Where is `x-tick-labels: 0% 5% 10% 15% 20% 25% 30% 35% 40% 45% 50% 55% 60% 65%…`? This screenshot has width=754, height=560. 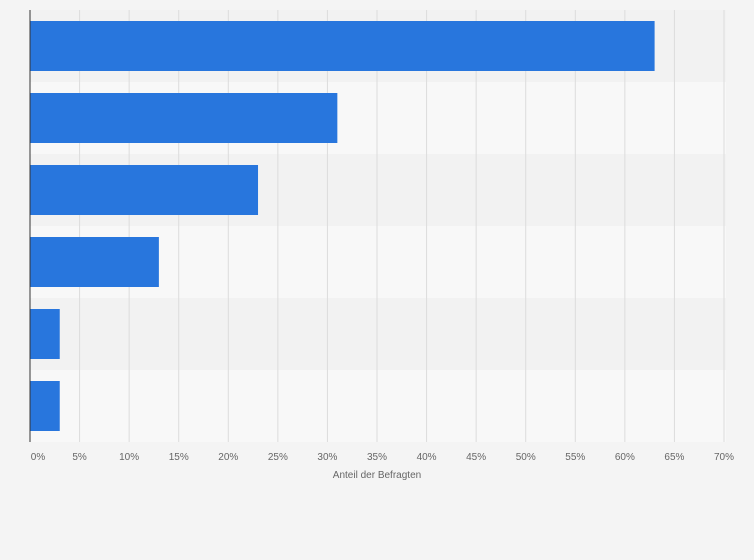
x-tick-labels: 0% 5% 10% 15% 20% 25% 30% 35% 40% 45% 50% 55% 60% 65%… is located at coordinates (382, 457).